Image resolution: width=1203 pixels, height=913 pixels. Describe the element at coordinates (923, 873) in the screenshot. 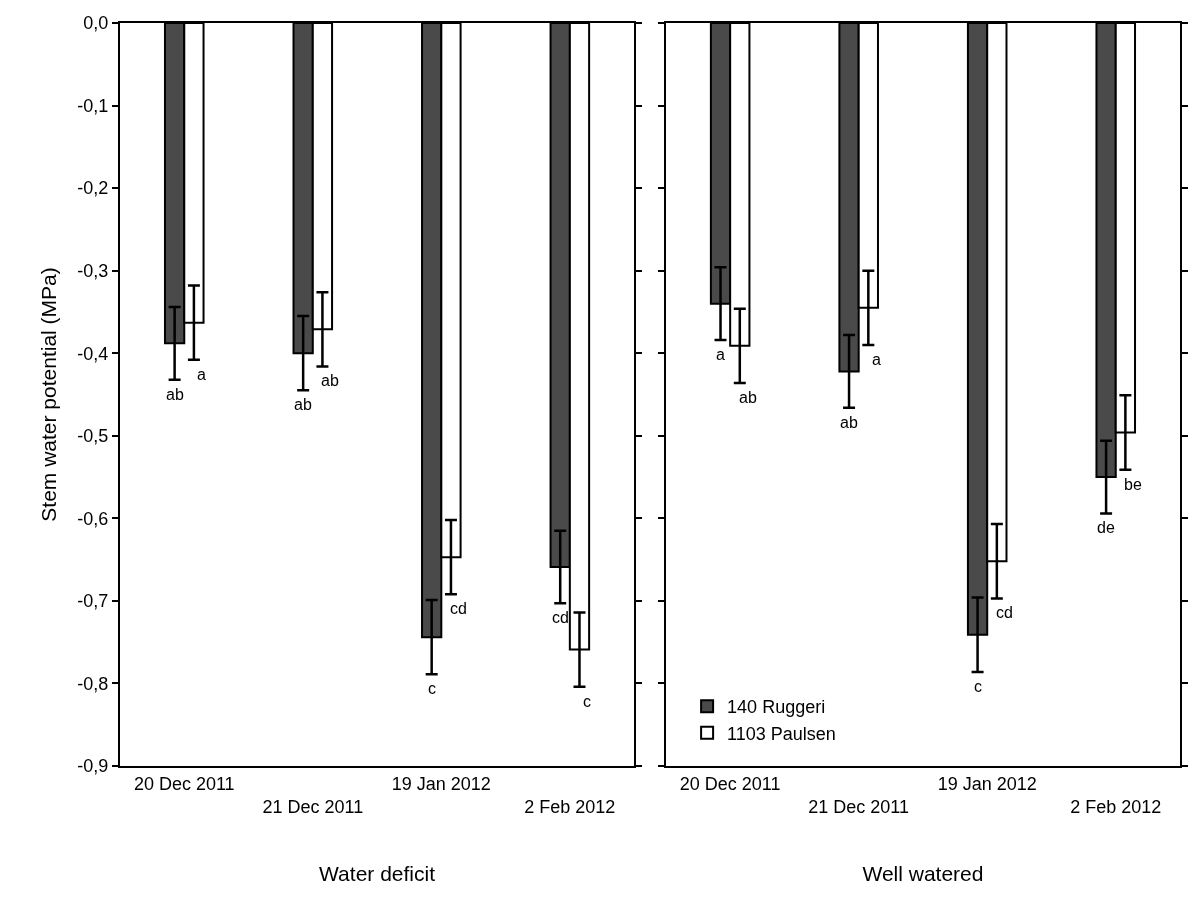

I see `x-axis-title: Well watered` at that location.